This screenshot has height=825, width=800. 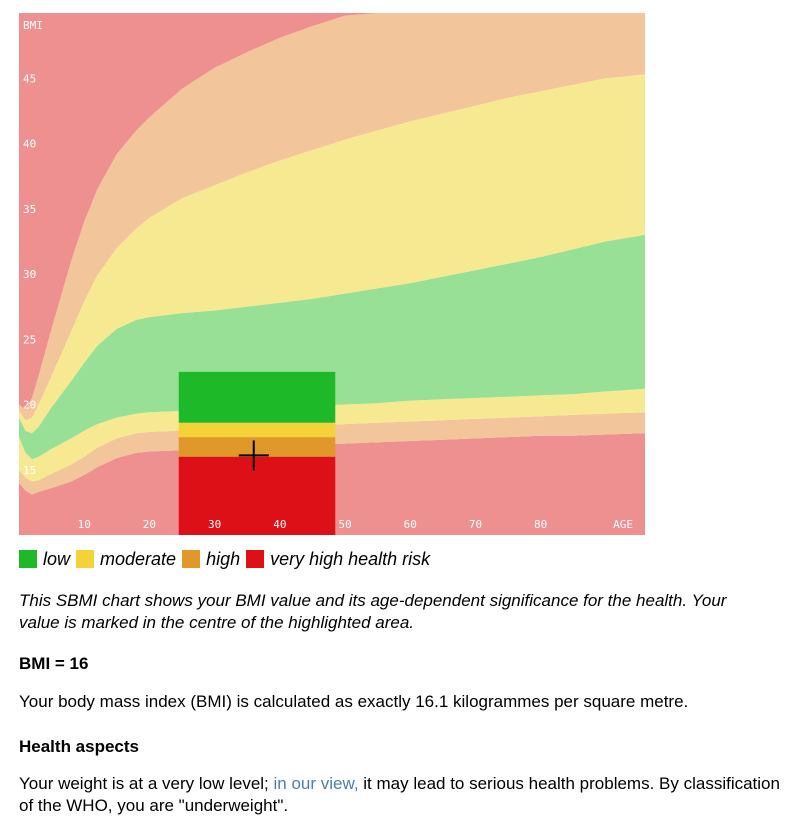 I want to click on legend-label-very-high: very high health risk, so click(x=350, y=558).